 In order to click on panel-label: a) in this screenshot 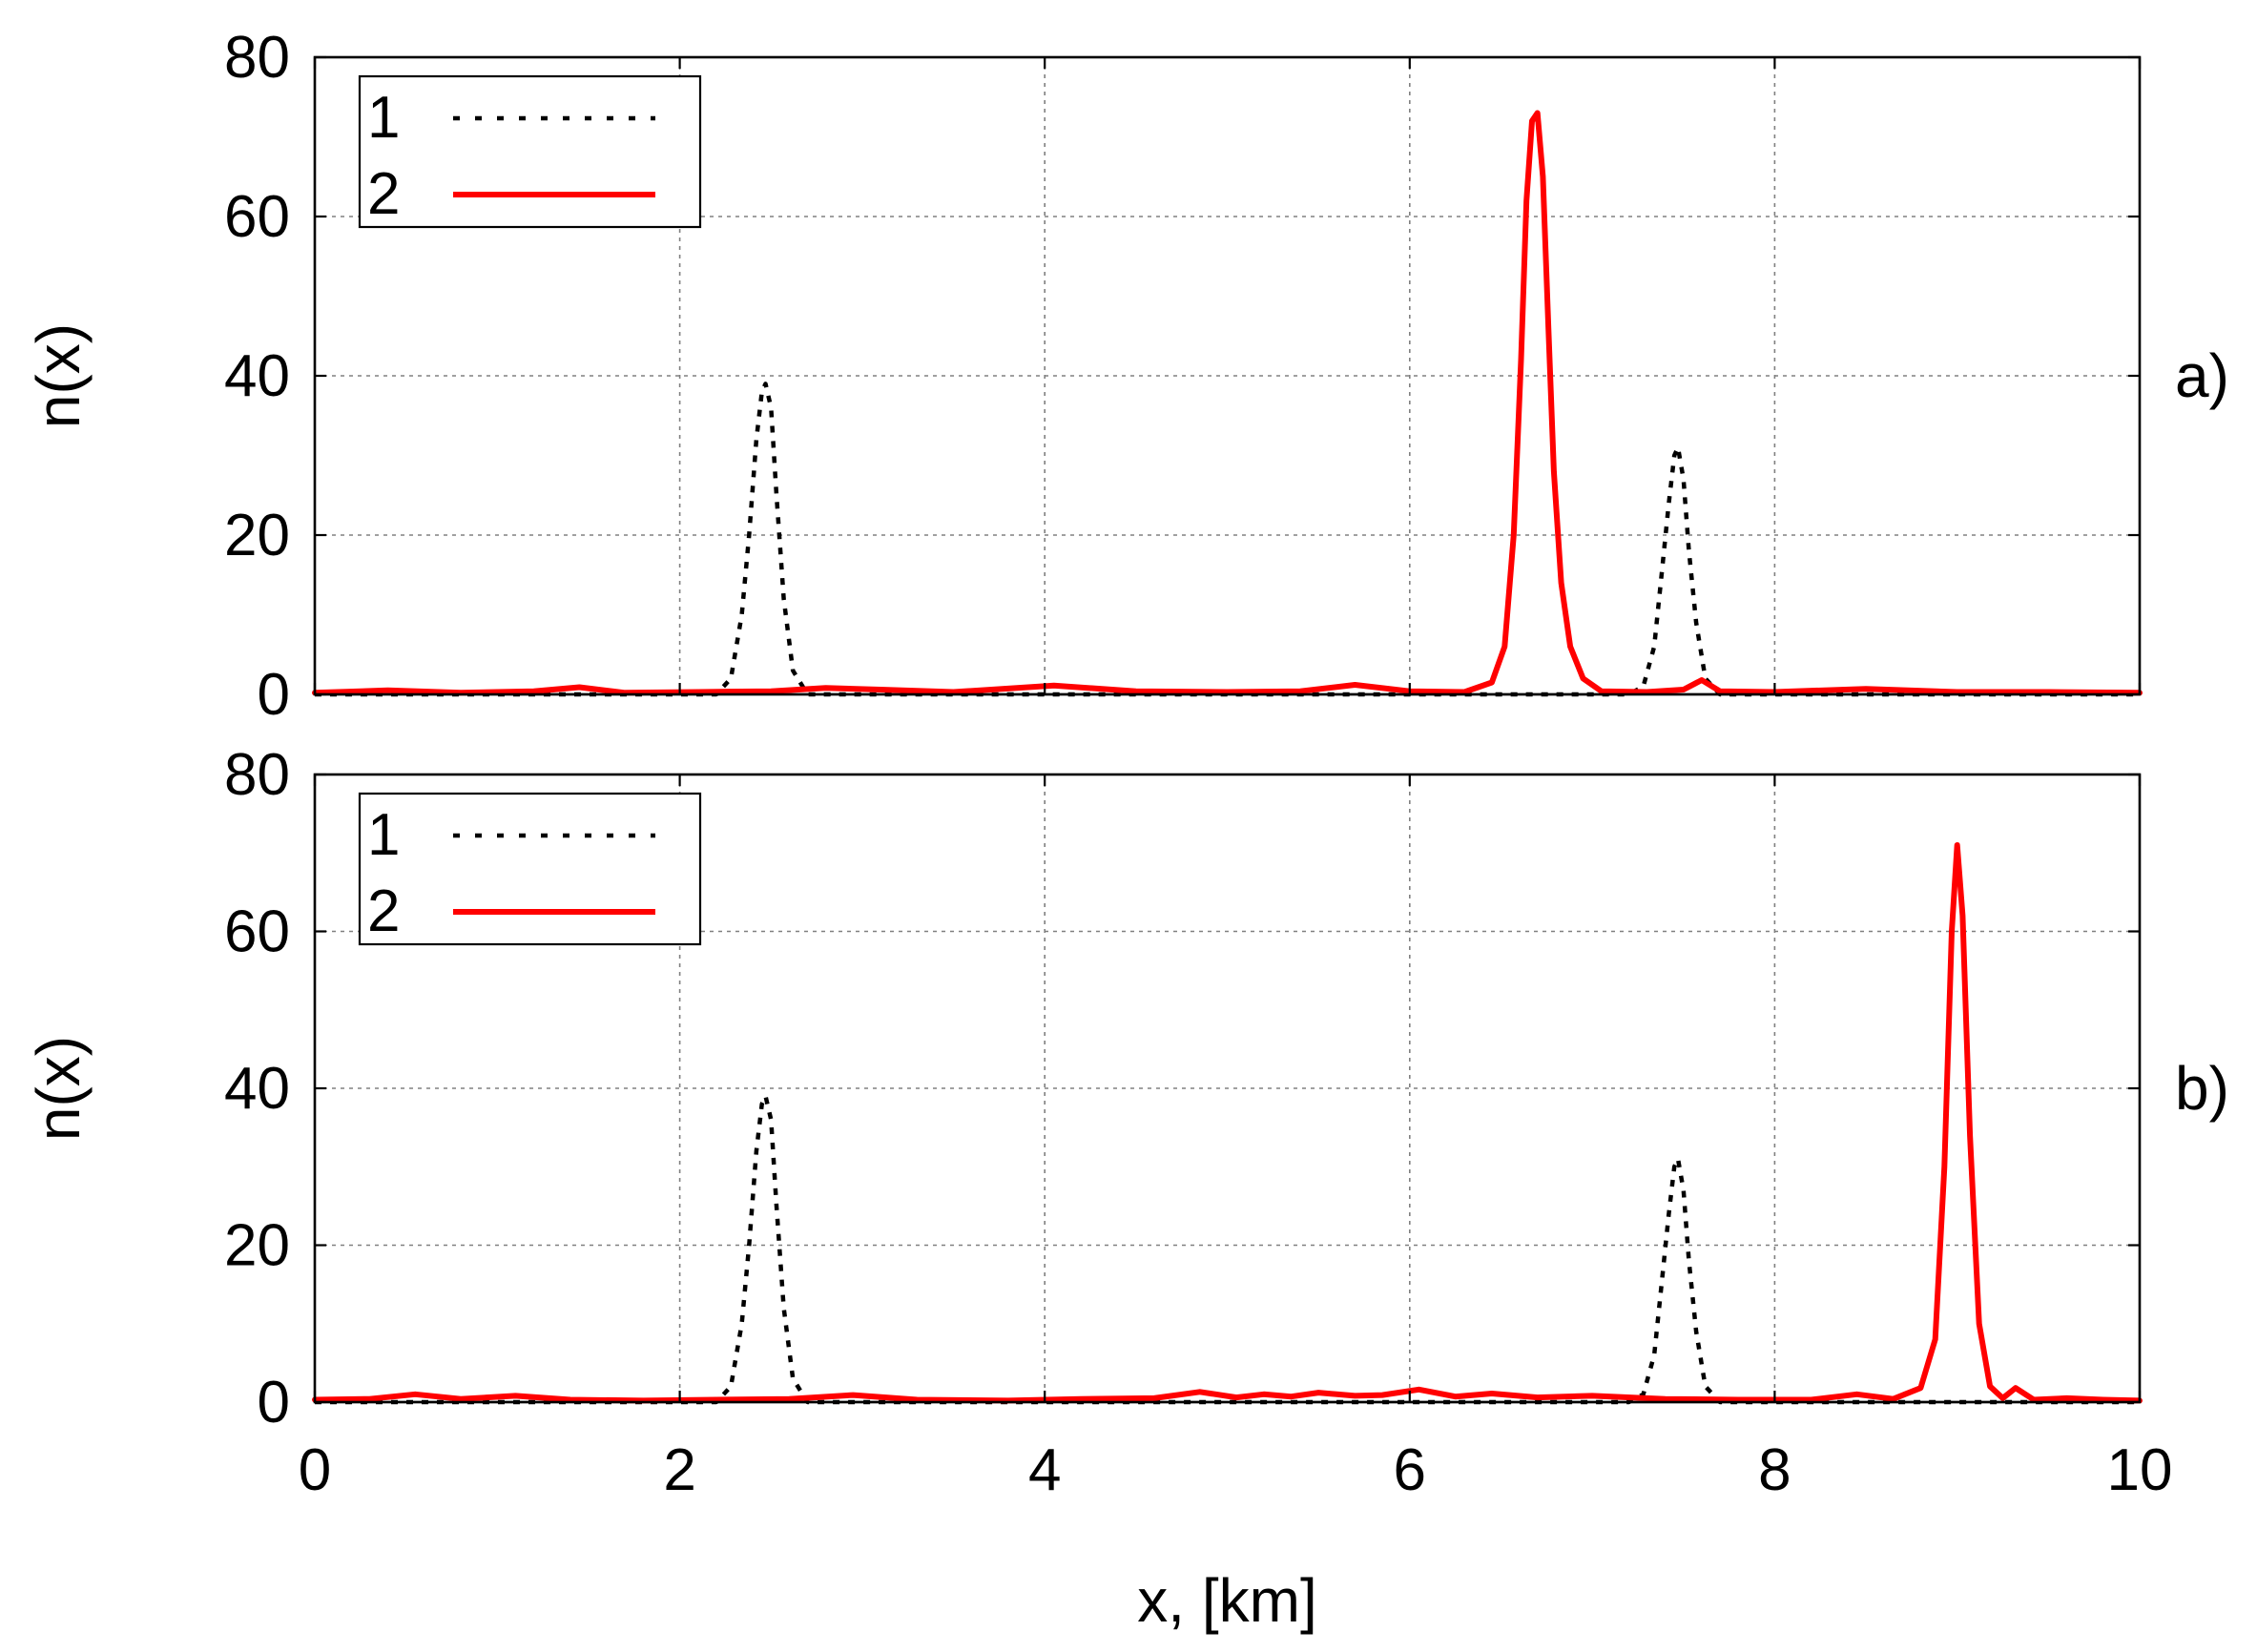, I will do `click(2202, 375)`.